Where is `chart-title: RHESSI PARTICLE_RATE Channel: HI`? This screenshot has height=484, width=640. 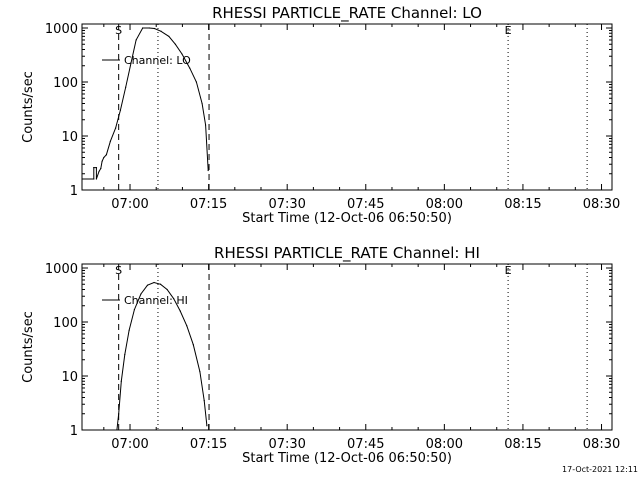 chart-title: RHESSI PARTICLE_RATE Channel: HI is located at coordinates (347, 253).